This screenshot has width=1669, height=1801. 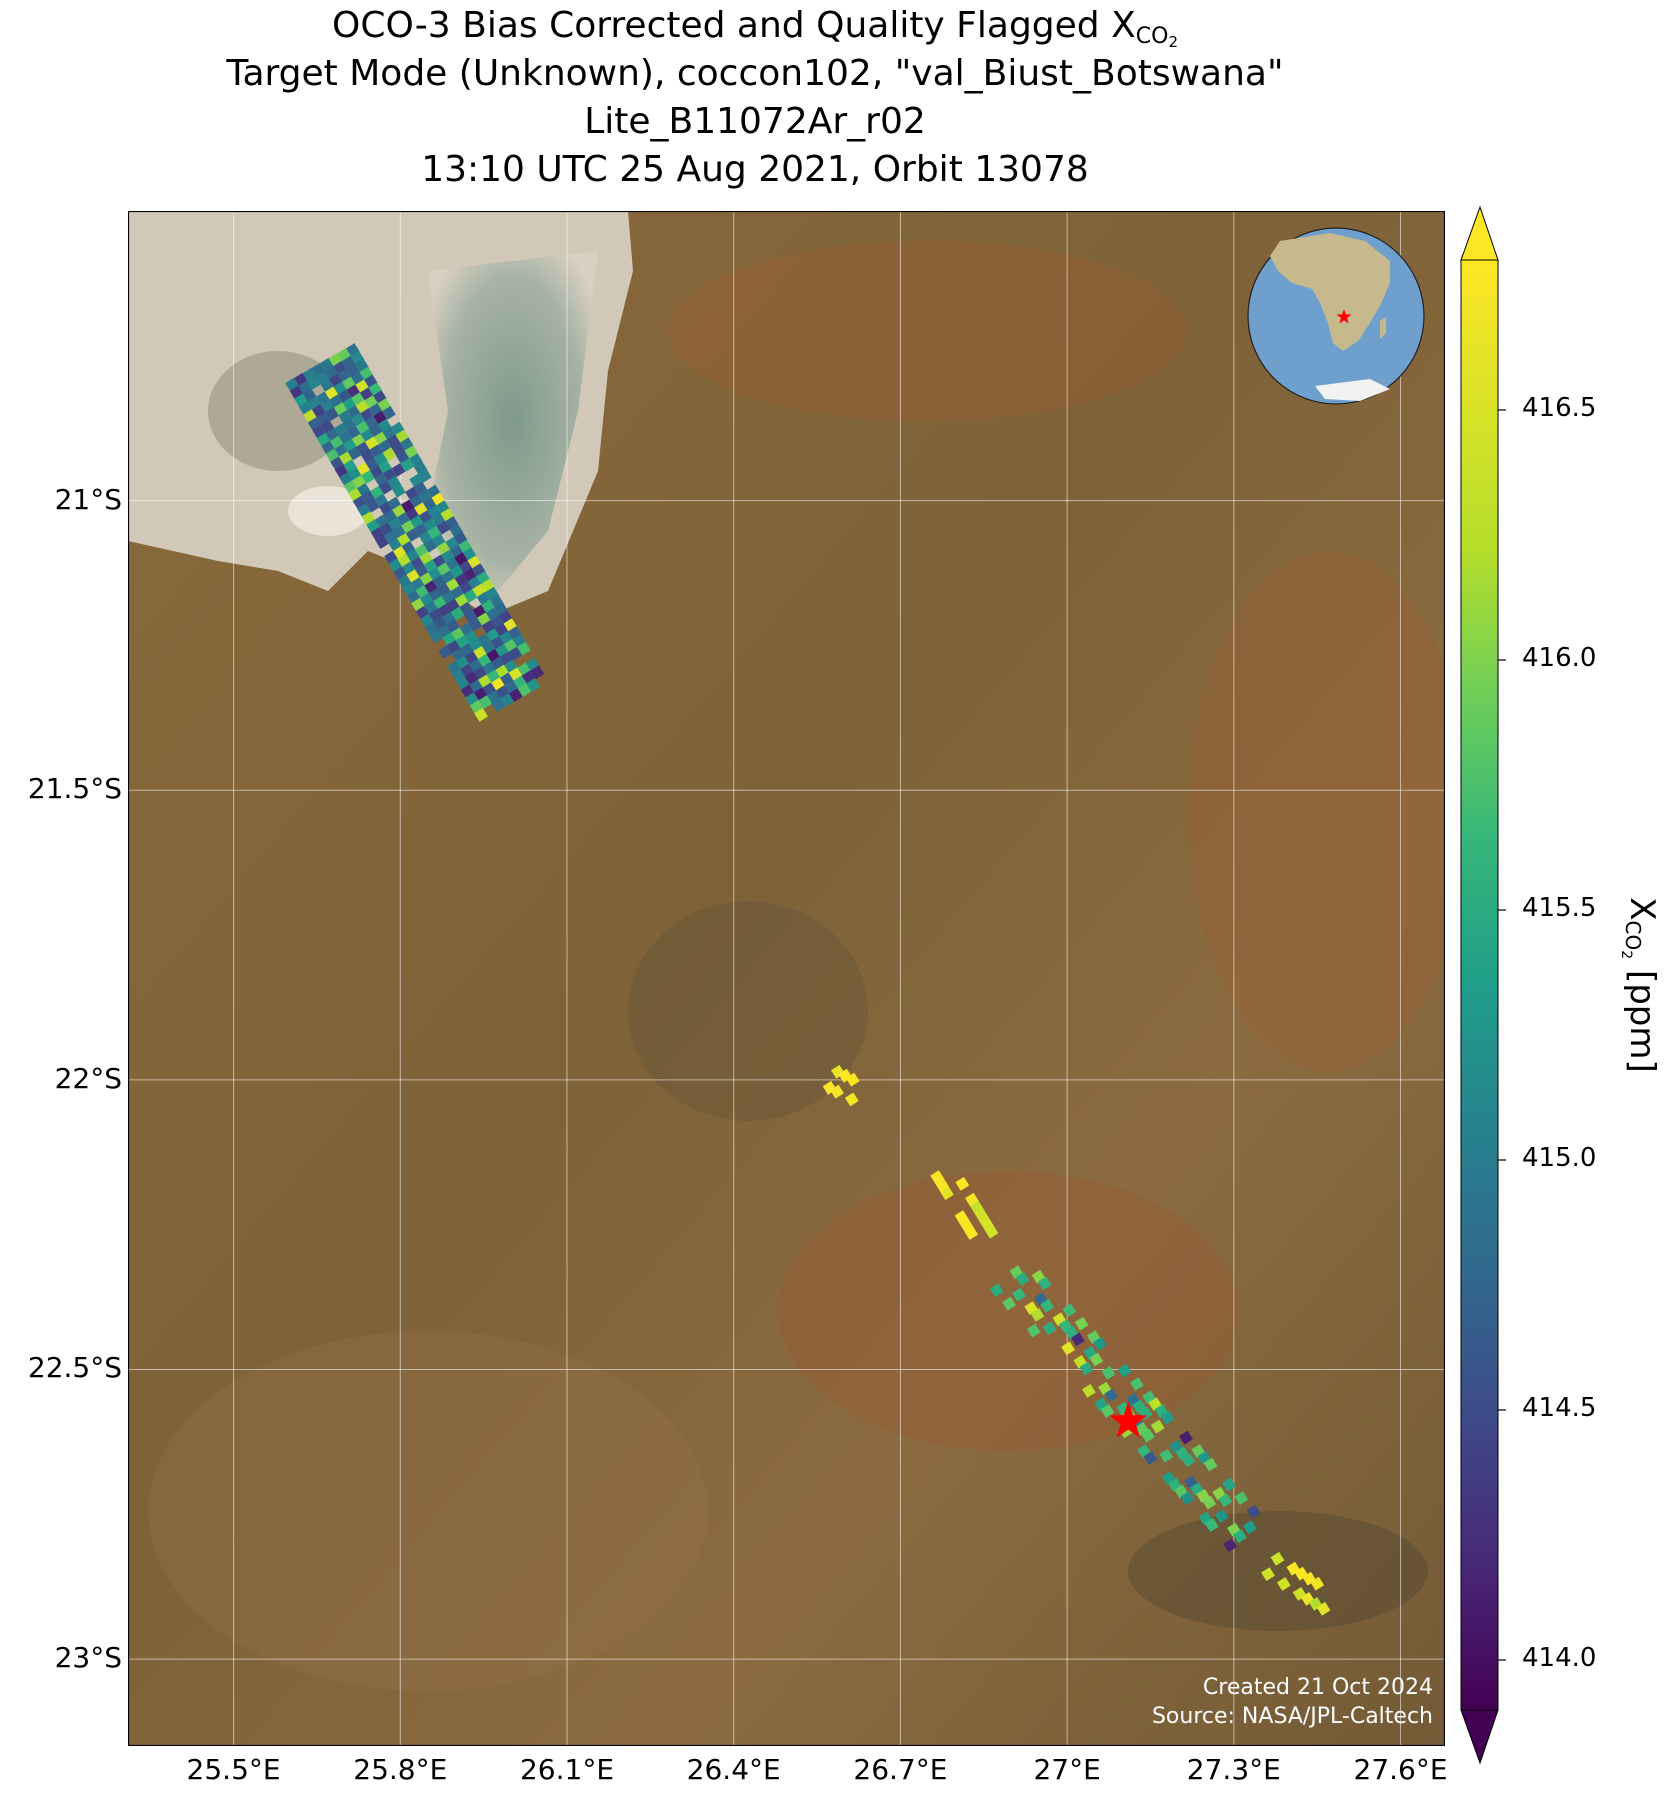 I want to click on site-marker-star-icon, so click(x=1128, y=1419).